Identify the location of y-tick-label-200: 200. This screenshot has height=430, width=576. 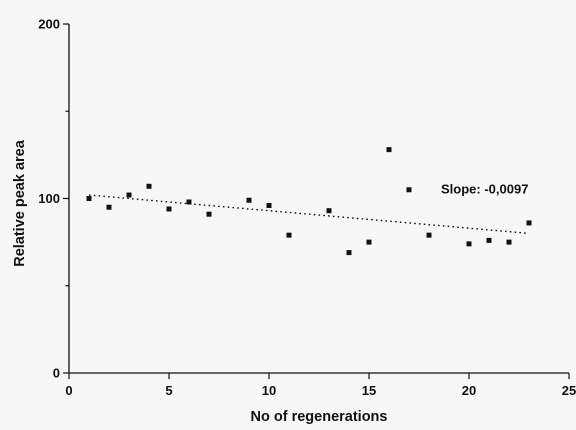
(49, 24).